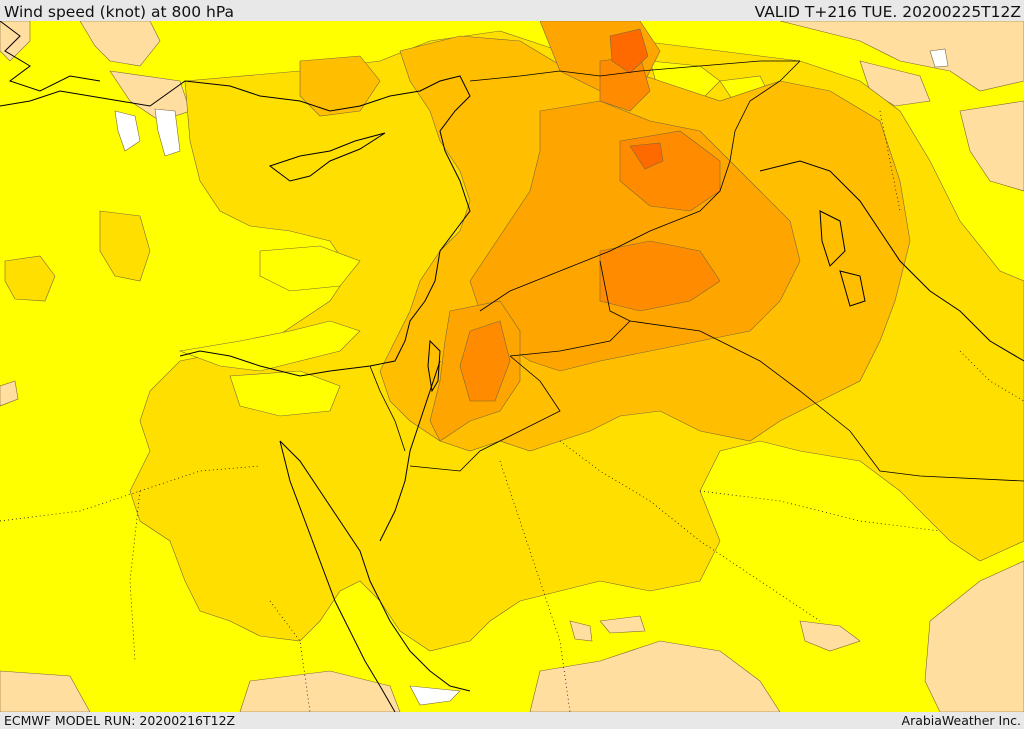 This screenshot has width=1024, height=729. I want to click on valid-time: VALID T+216 TUE. 20200225T12Z, so click(887, 12).